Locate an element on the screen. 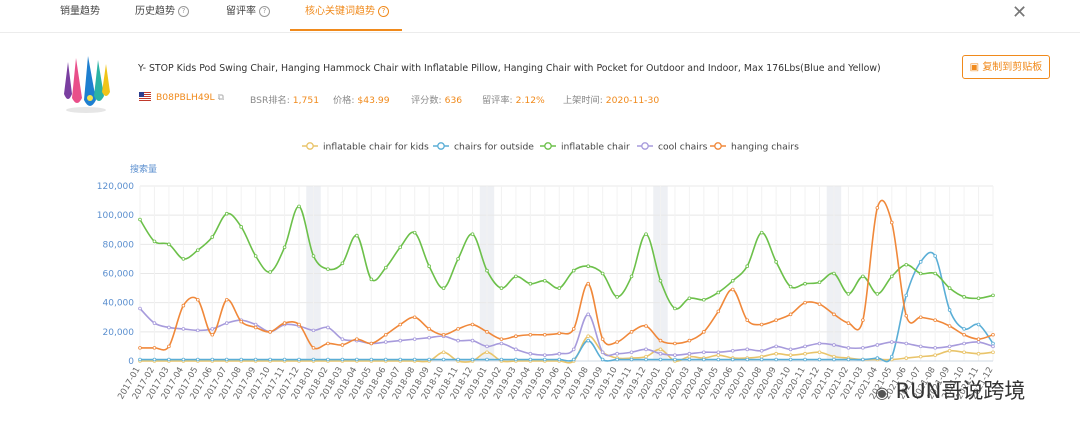  external-link-icon: ⧉ is located at coordinates (221, 97).